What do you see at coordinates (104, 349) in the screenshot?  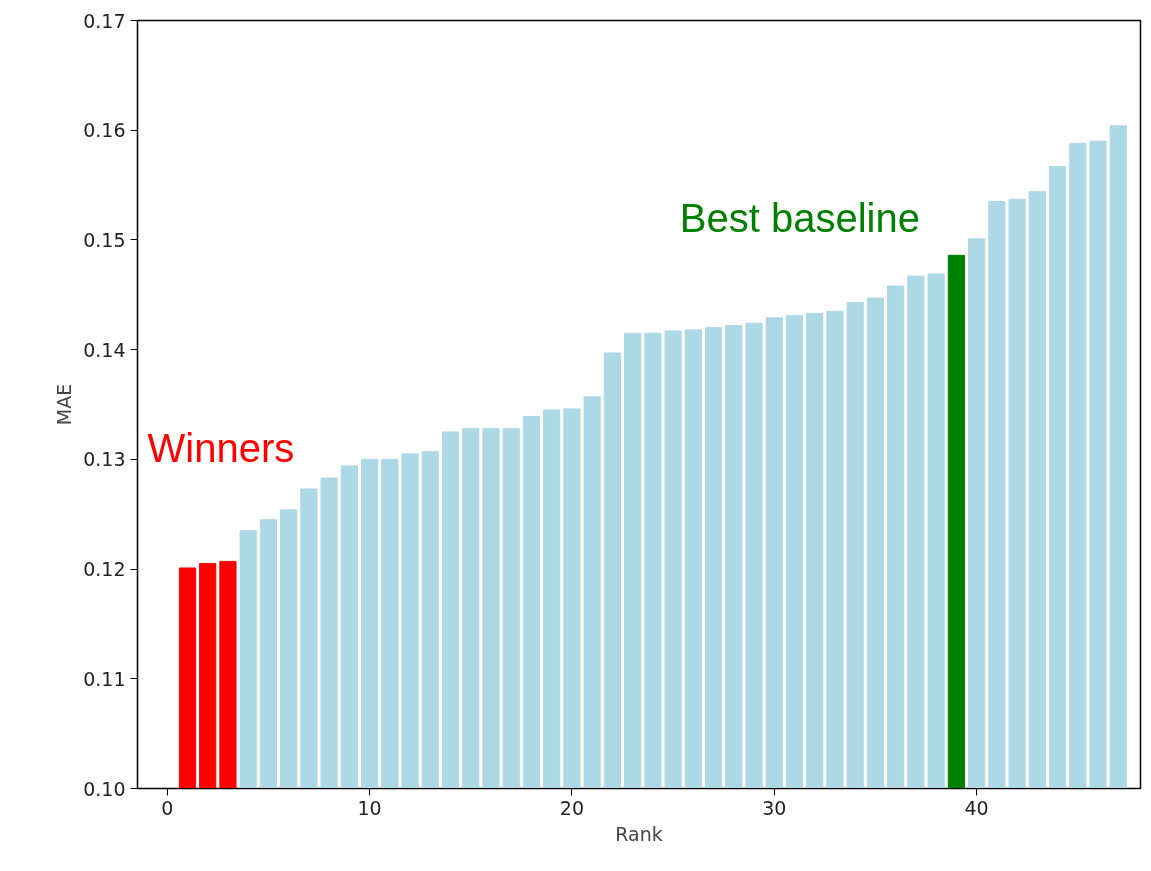 I see `y-tick-label: 0.14` at bounding box center [104, 349].